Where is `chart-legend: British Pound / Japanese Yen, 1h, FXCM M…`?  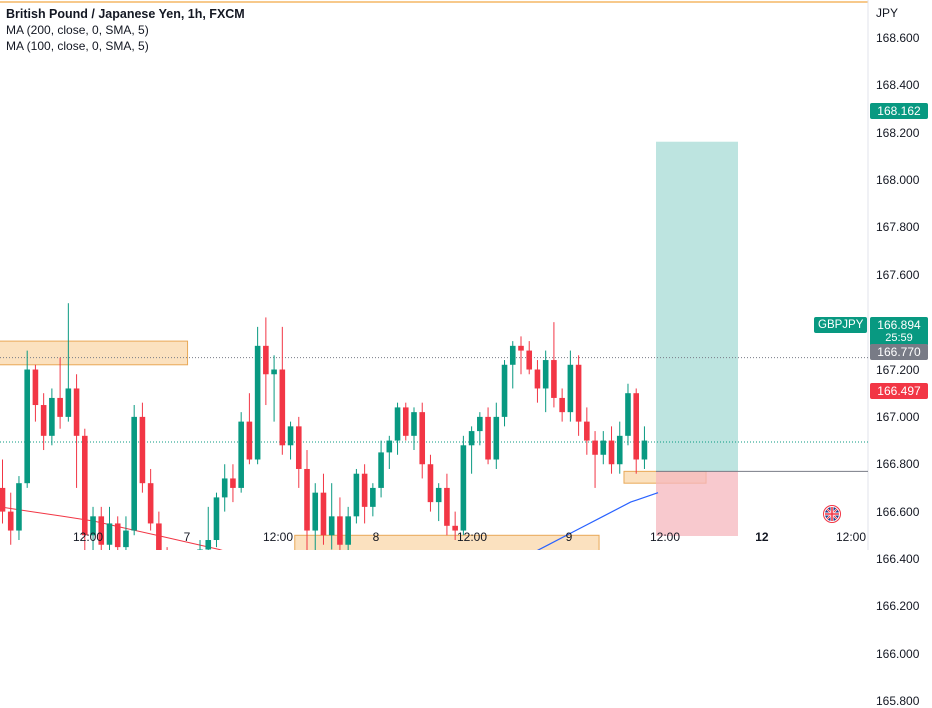 chart-legend: British Pound / Japanese Yen, 1h, FXCM M… is located at coordinates (125, 30).